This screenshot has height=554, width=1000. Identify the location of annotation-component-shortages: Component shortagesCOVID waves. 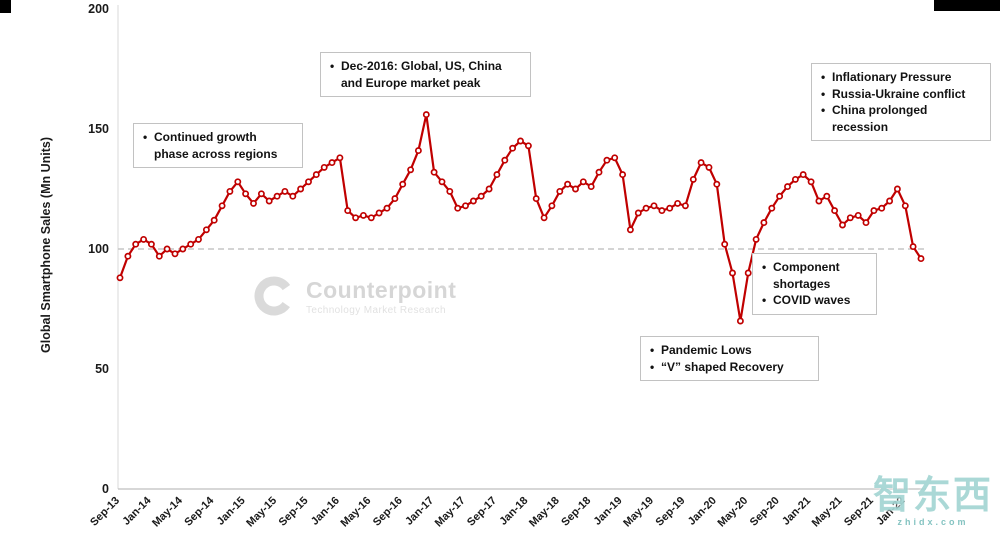
(814, 284).